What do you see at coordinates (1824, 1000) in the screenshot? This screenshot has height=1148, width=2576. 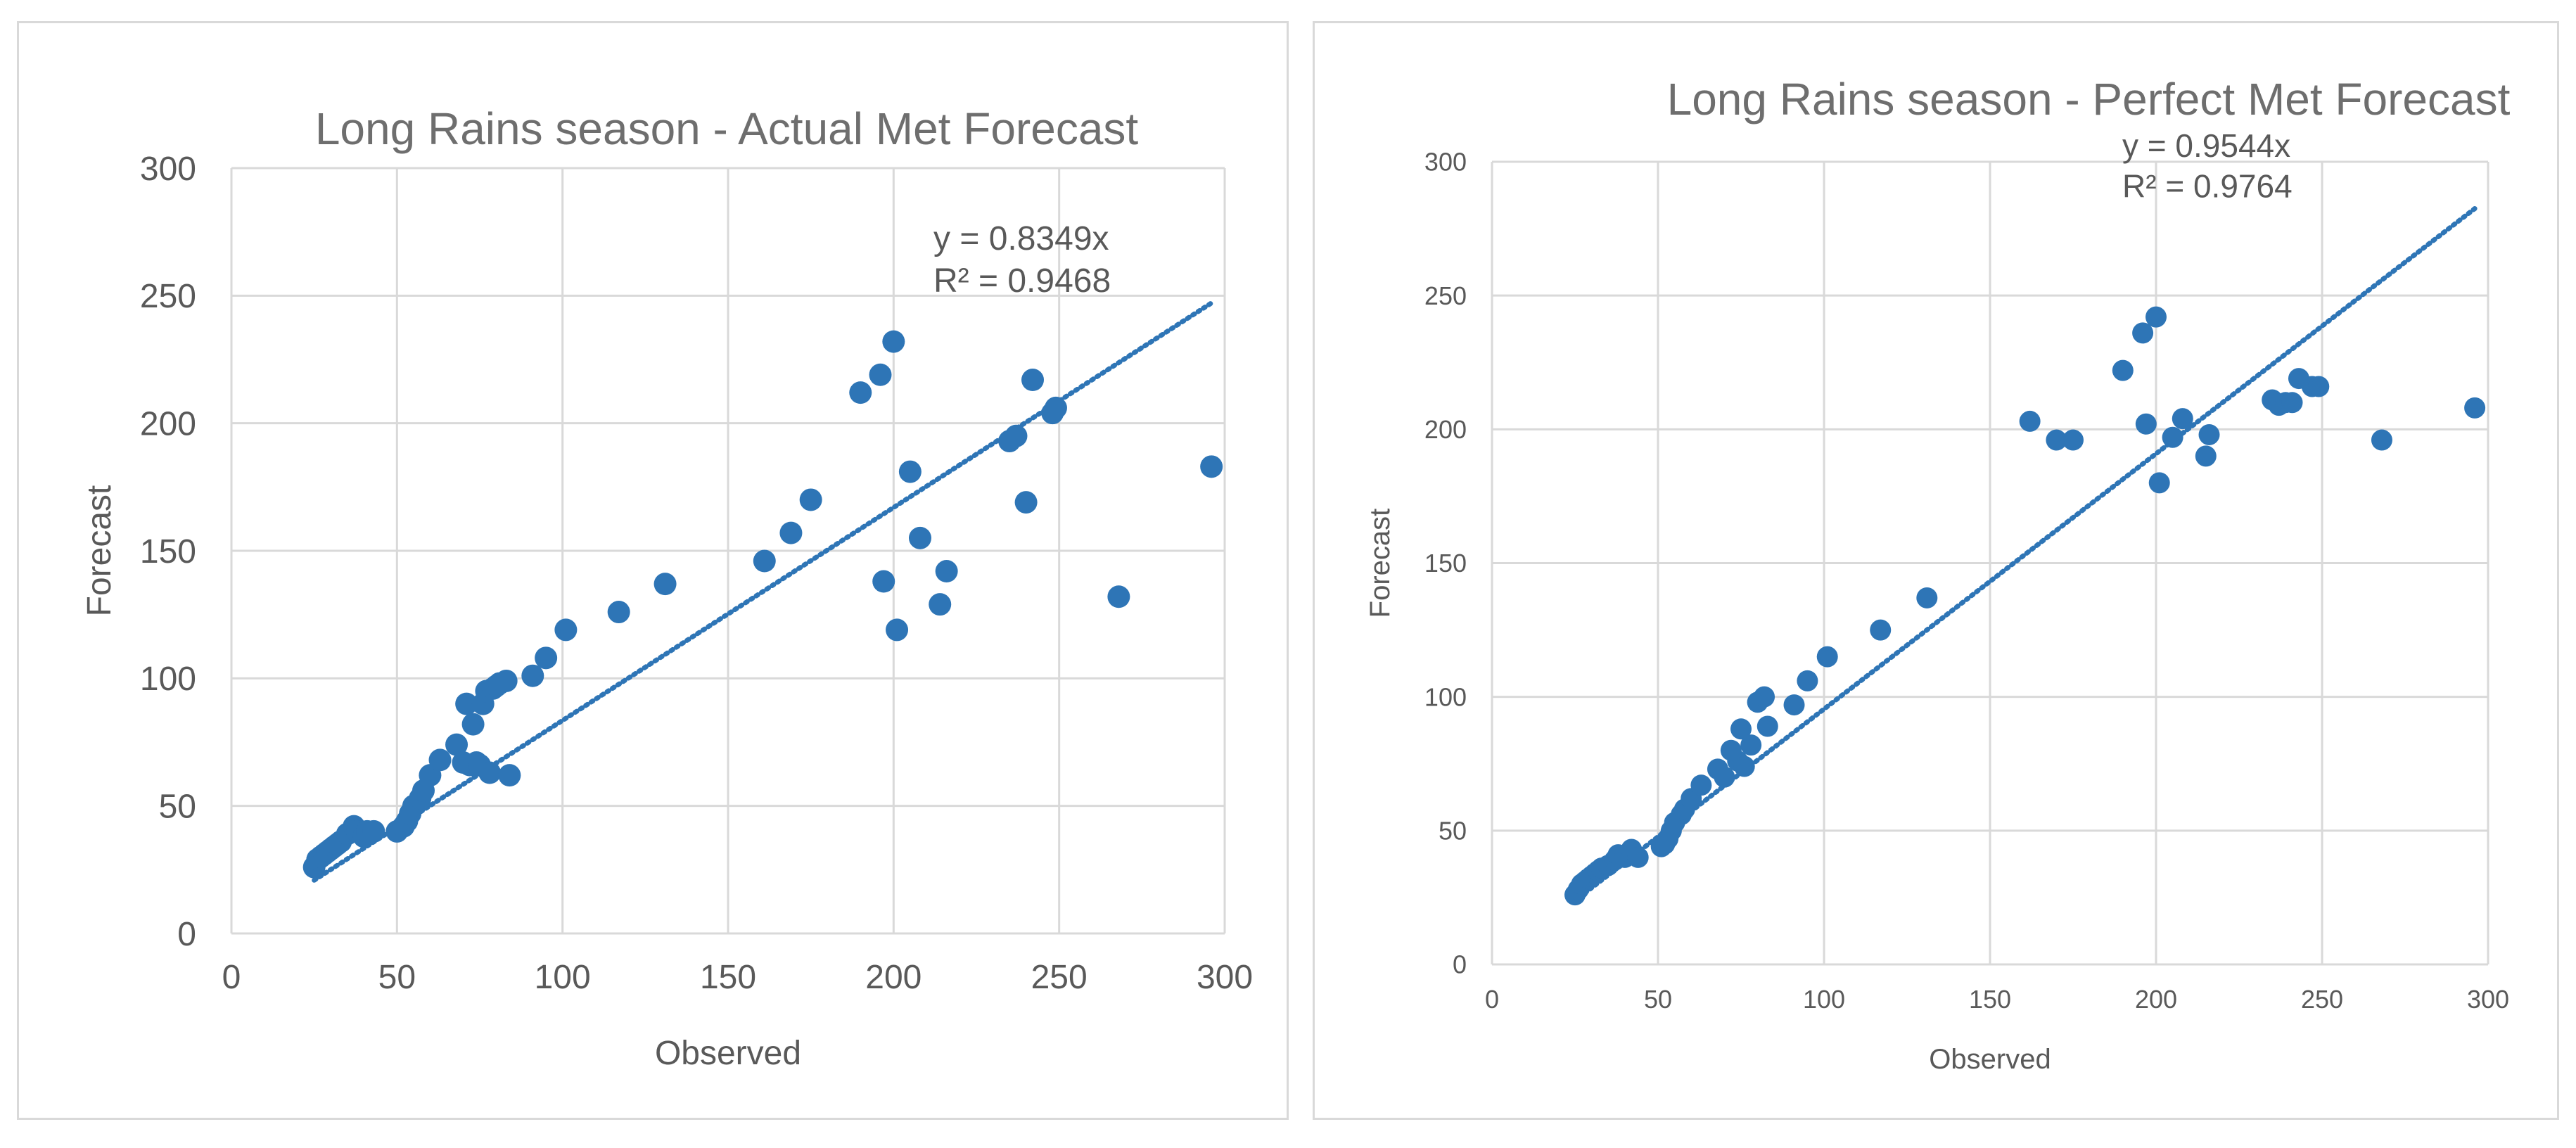 I see `x-tick-label: 100` at bounding box center [1824, 1000].